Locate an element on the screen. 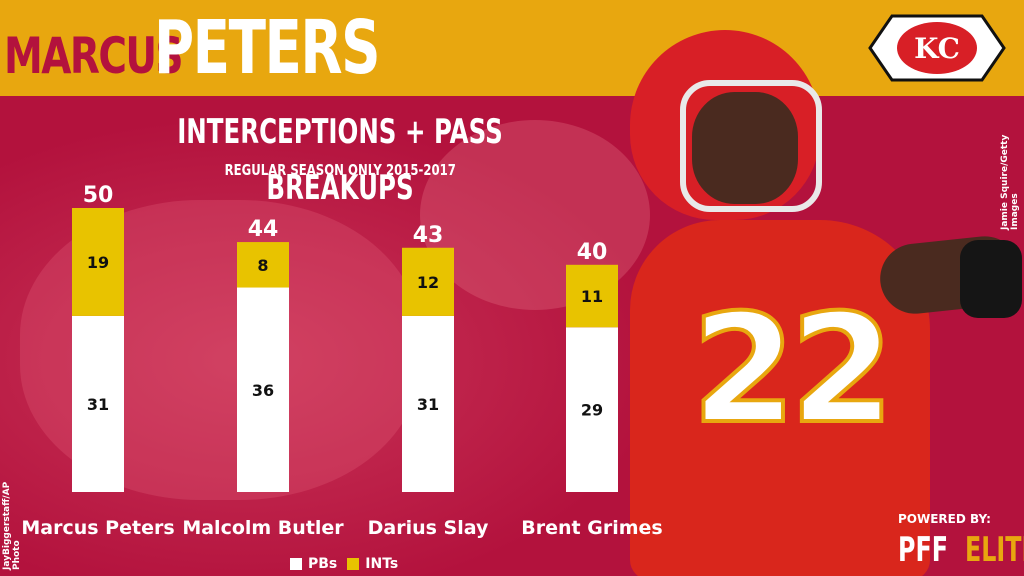  player-name: MARCUS PETERS is located at coordinates (231, 48).